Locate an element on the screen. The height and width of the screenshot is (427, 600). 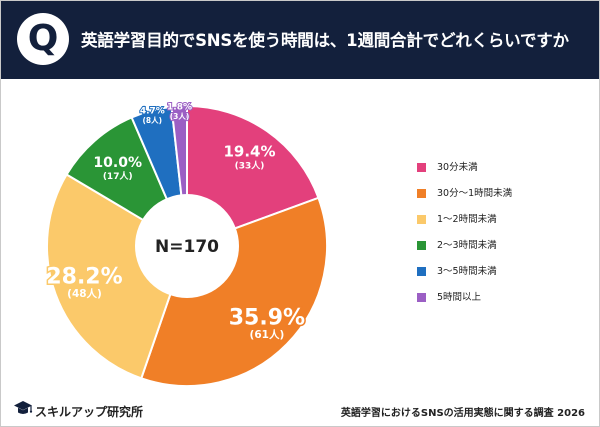
slice-percent-label: 4.7% is located at coordinates (152, 112).